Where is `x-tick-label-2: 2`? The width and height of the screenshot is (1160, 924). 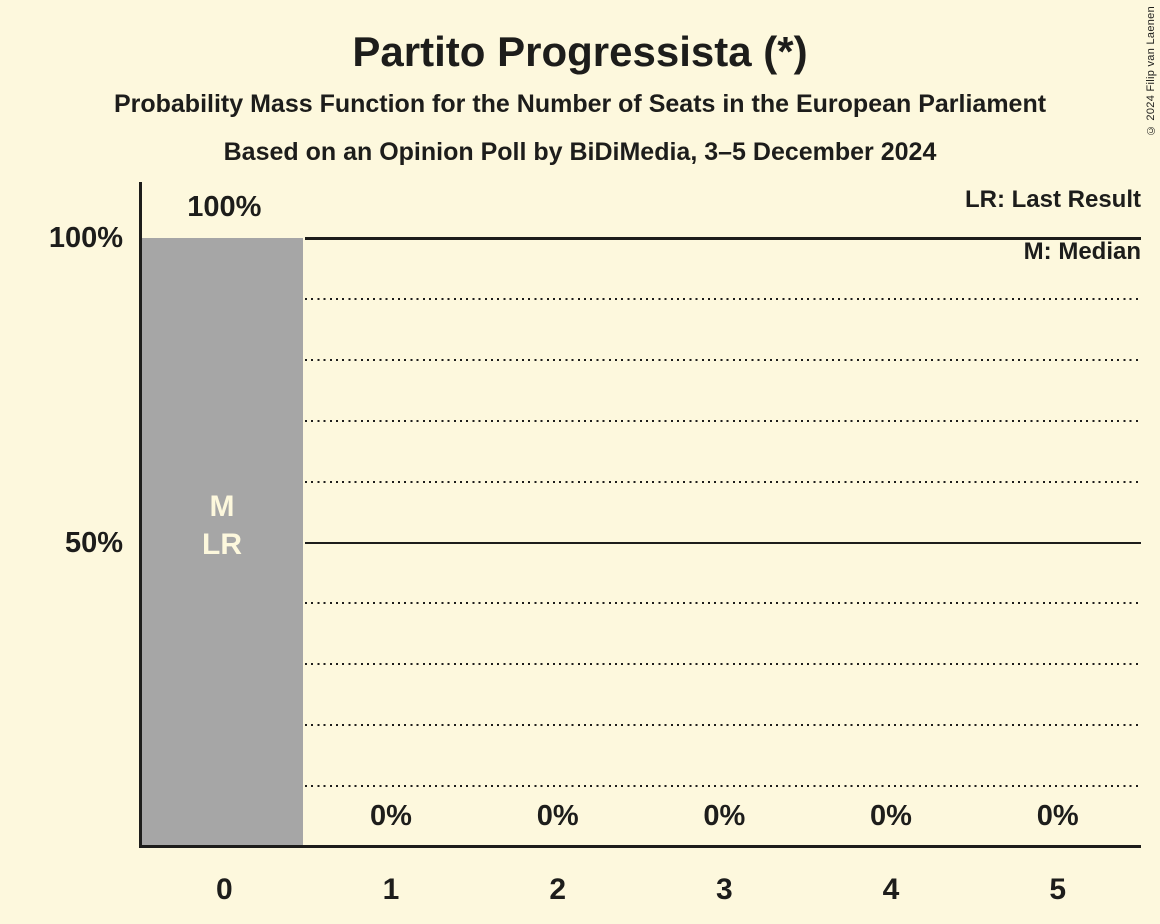
x-tick-label-2: 2 is located at coordinates (557, 889).